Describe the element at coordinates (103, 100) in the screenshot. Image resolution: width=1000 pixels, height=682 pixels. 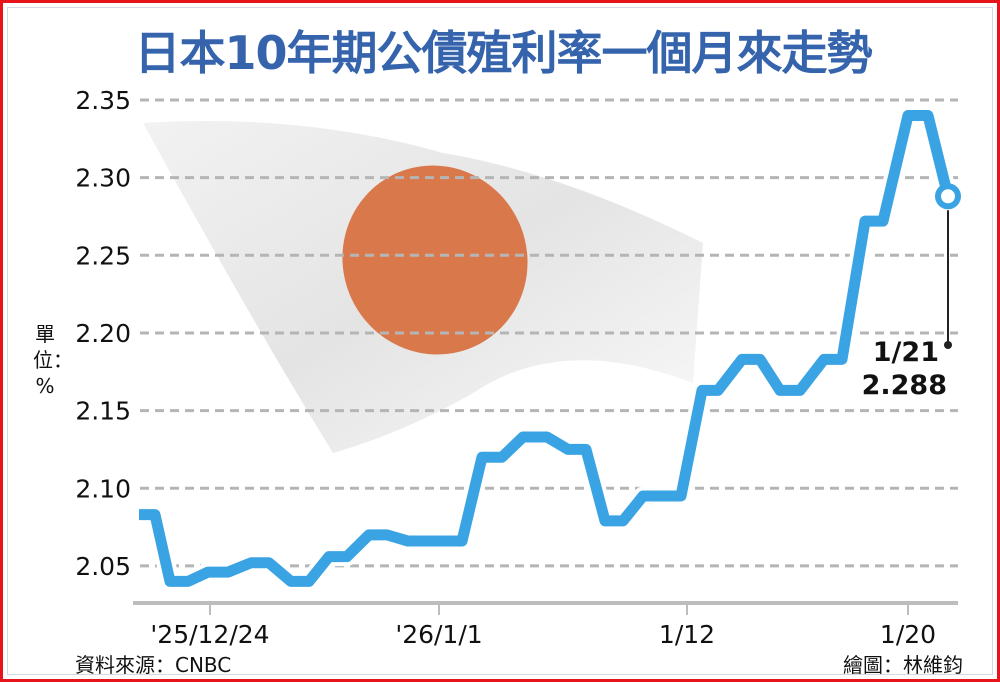
I see `y-tick-label: 2.35` at that location.